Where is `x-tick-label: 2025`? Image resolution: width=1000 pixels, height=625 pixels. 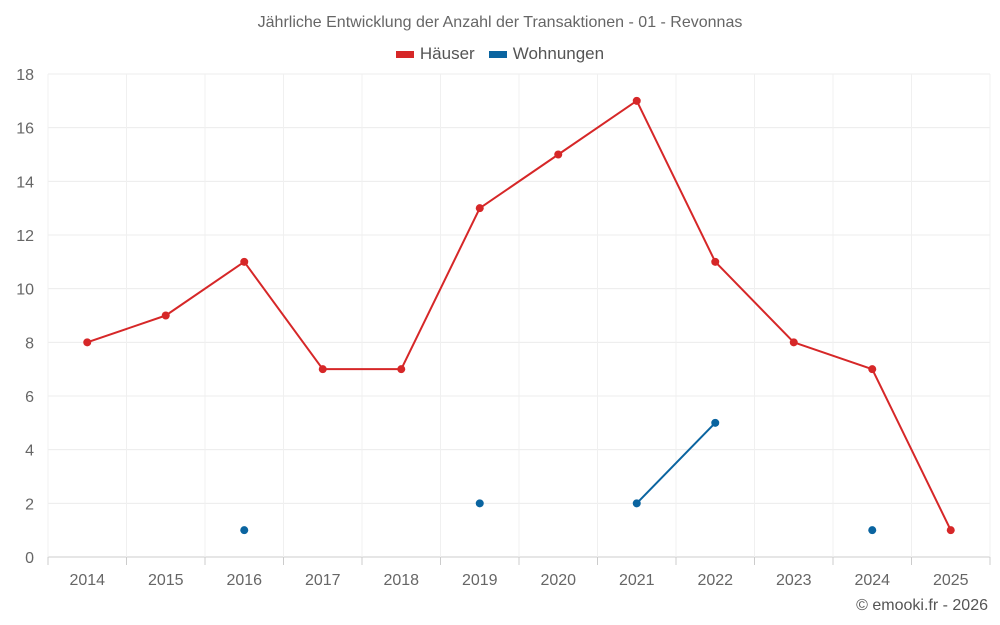 x-tick-label: 2025 is located at coordinates (951, 580).